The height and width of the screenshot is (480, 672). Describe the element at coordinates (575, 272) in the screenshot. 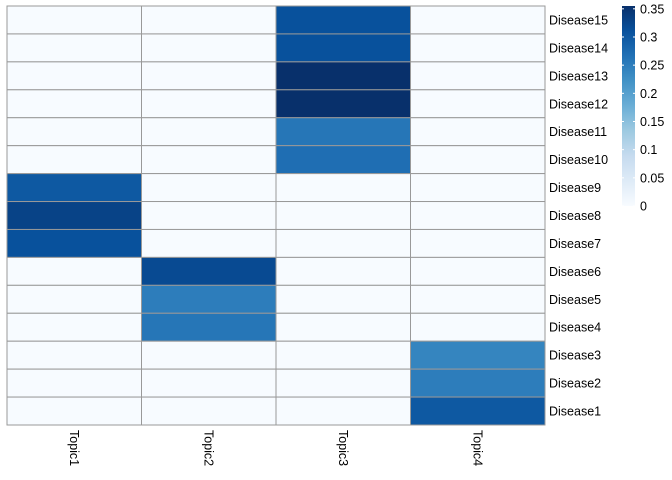

I see `row-label: Disease6` at that location.